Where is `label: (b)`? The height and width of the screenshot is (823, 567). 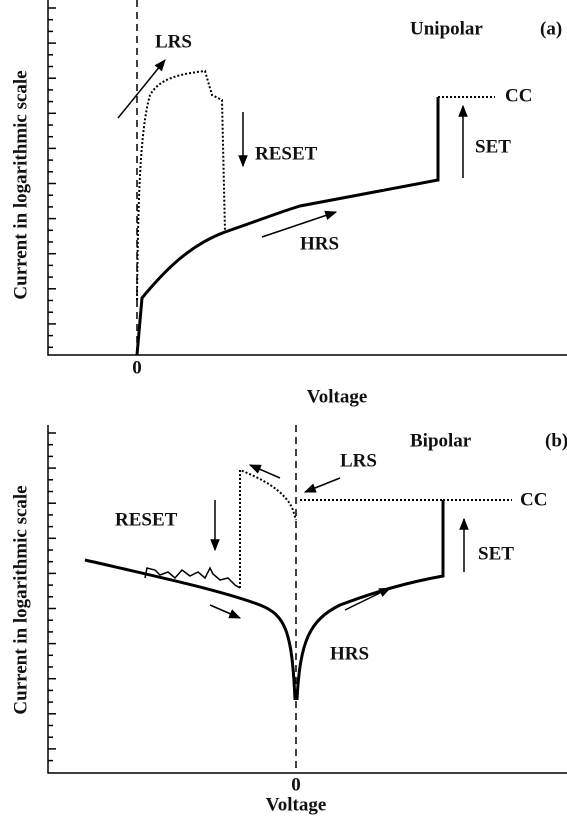 label: (b) is located at coordinates (556, 440).